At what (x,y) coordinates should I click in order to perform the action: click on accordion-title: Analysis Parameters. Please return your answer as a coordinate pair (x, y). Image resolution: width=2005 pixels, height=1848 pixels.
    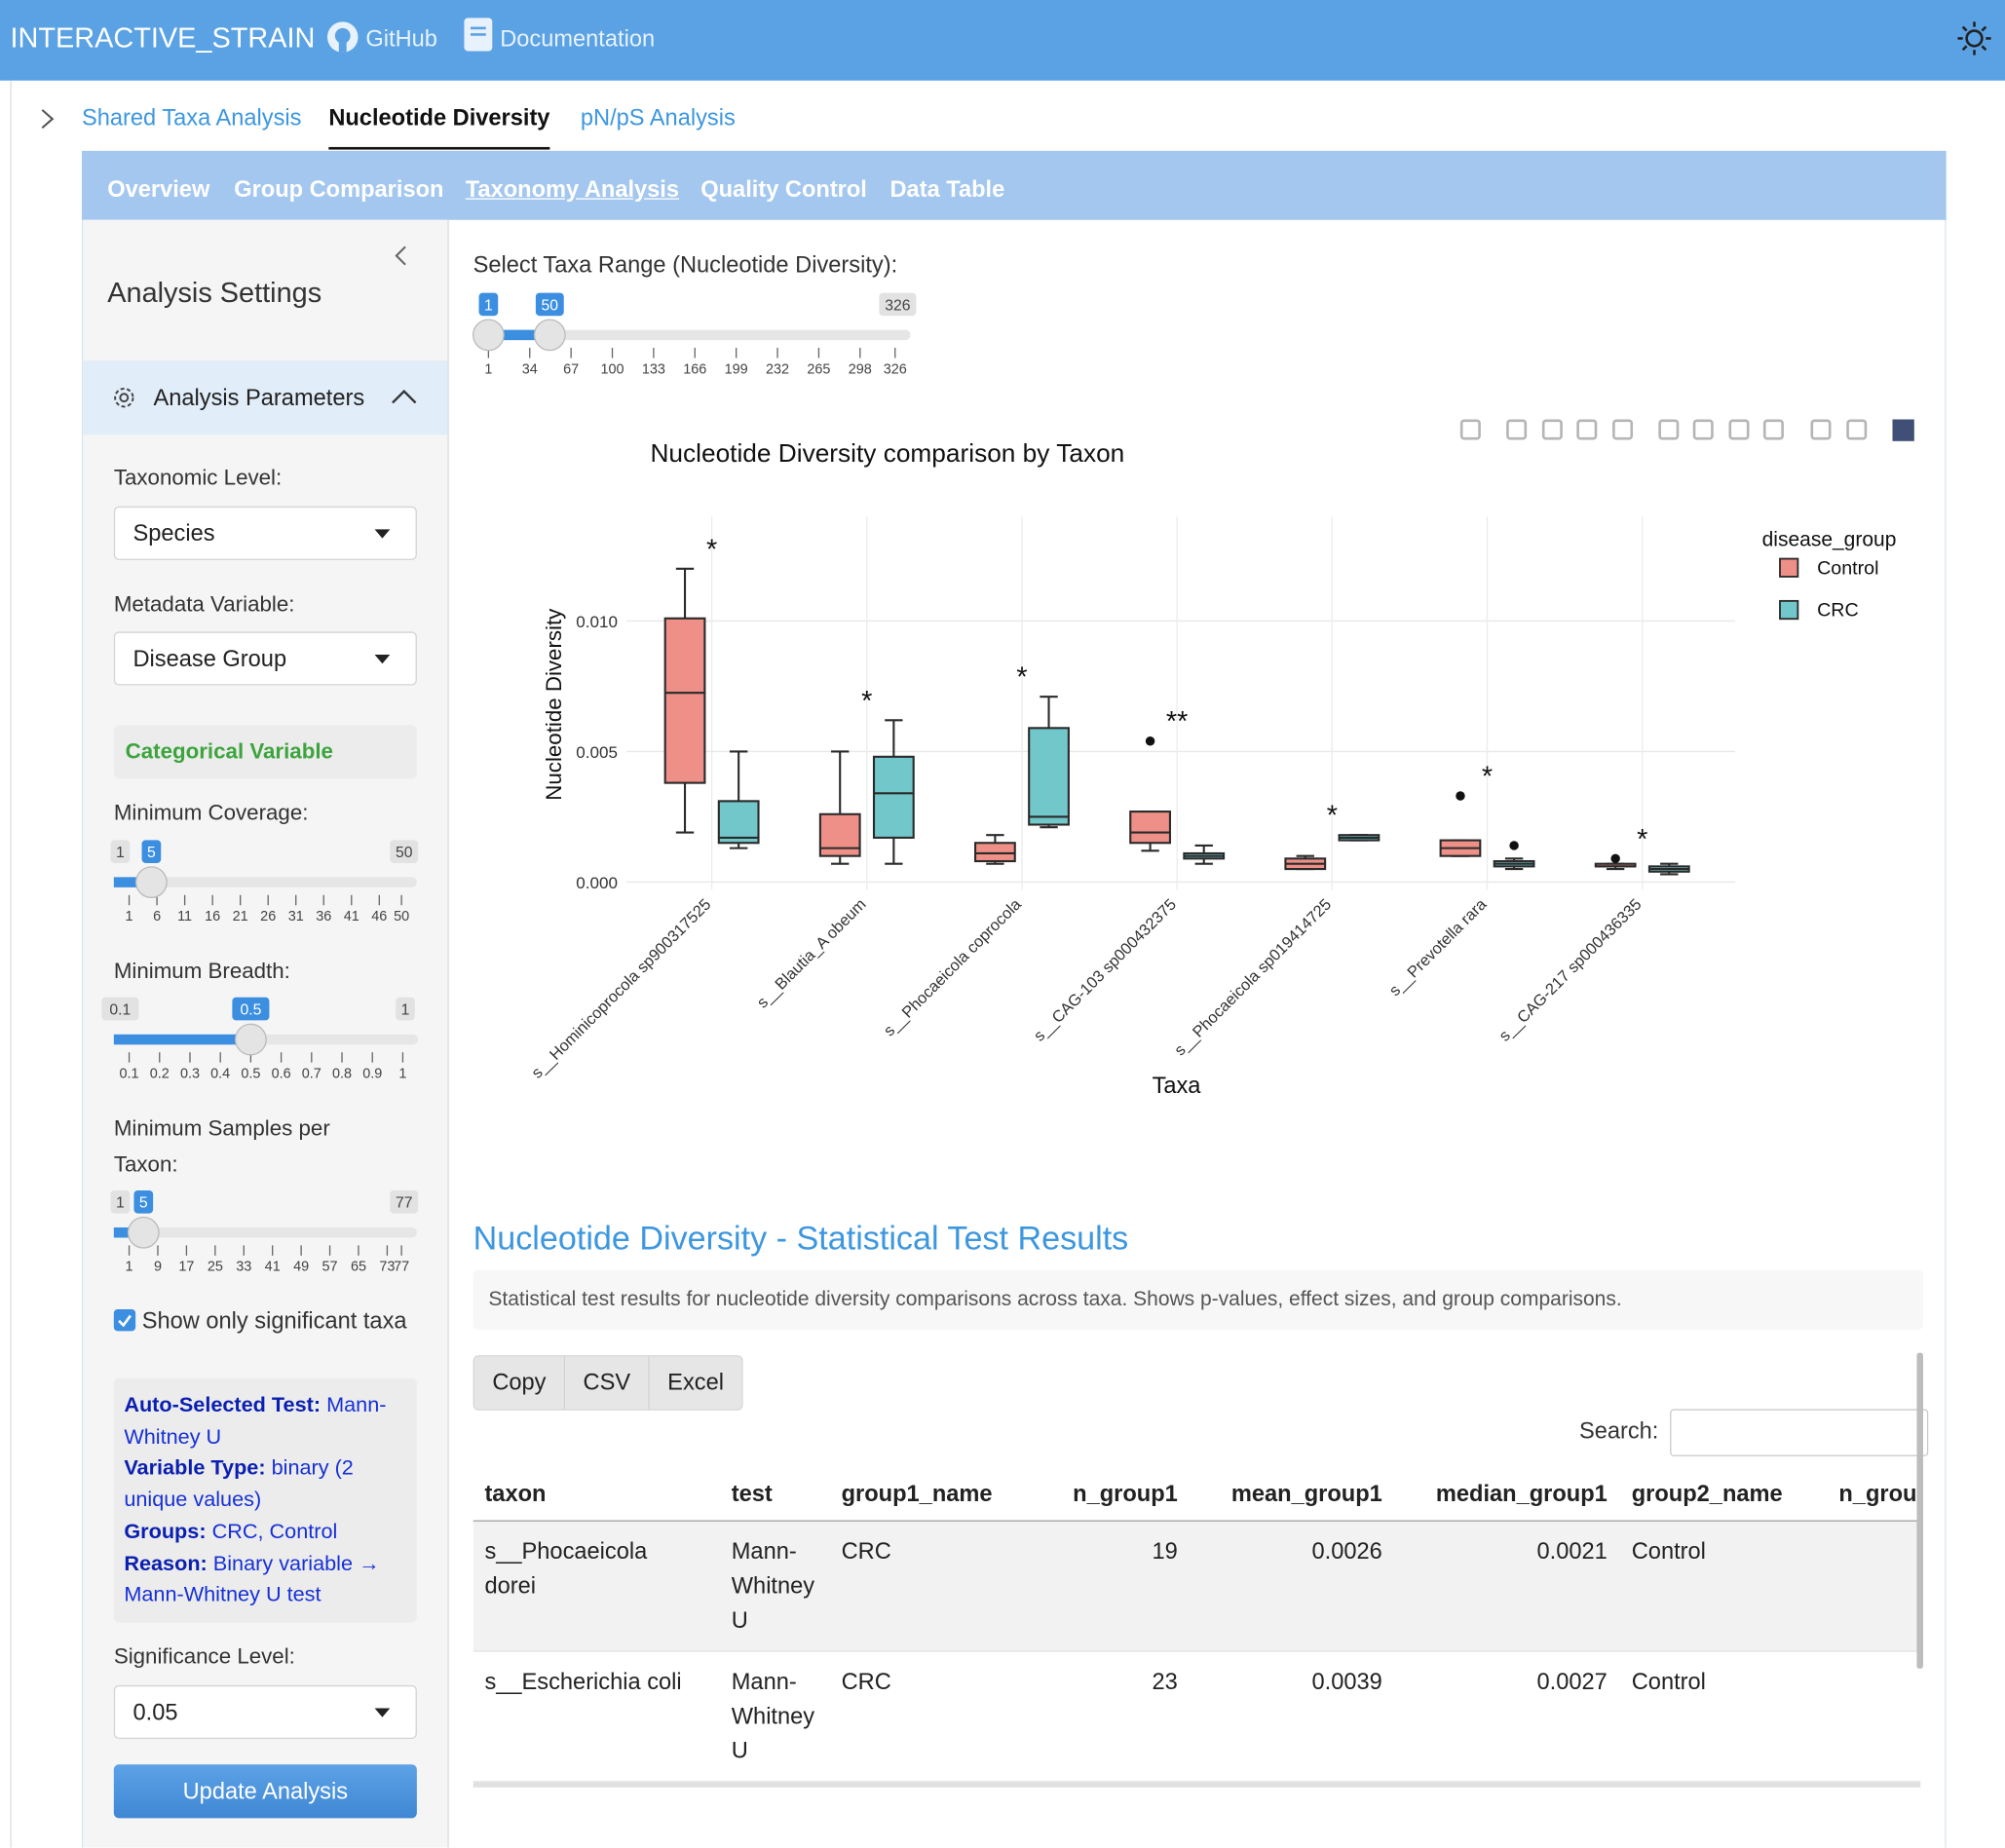
    Looking at the image, I should click on (259, 398).